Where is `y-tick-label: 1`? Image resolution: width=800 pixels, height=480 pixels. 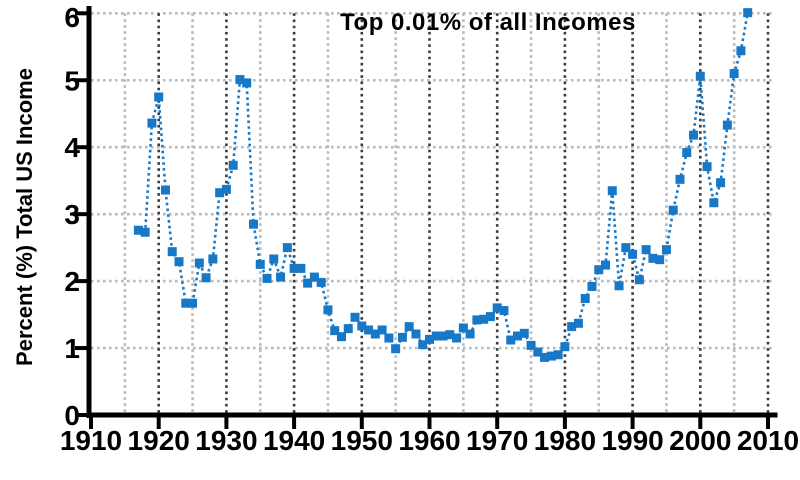
y-tick-label: 1 is located at coordinates (72, 348).